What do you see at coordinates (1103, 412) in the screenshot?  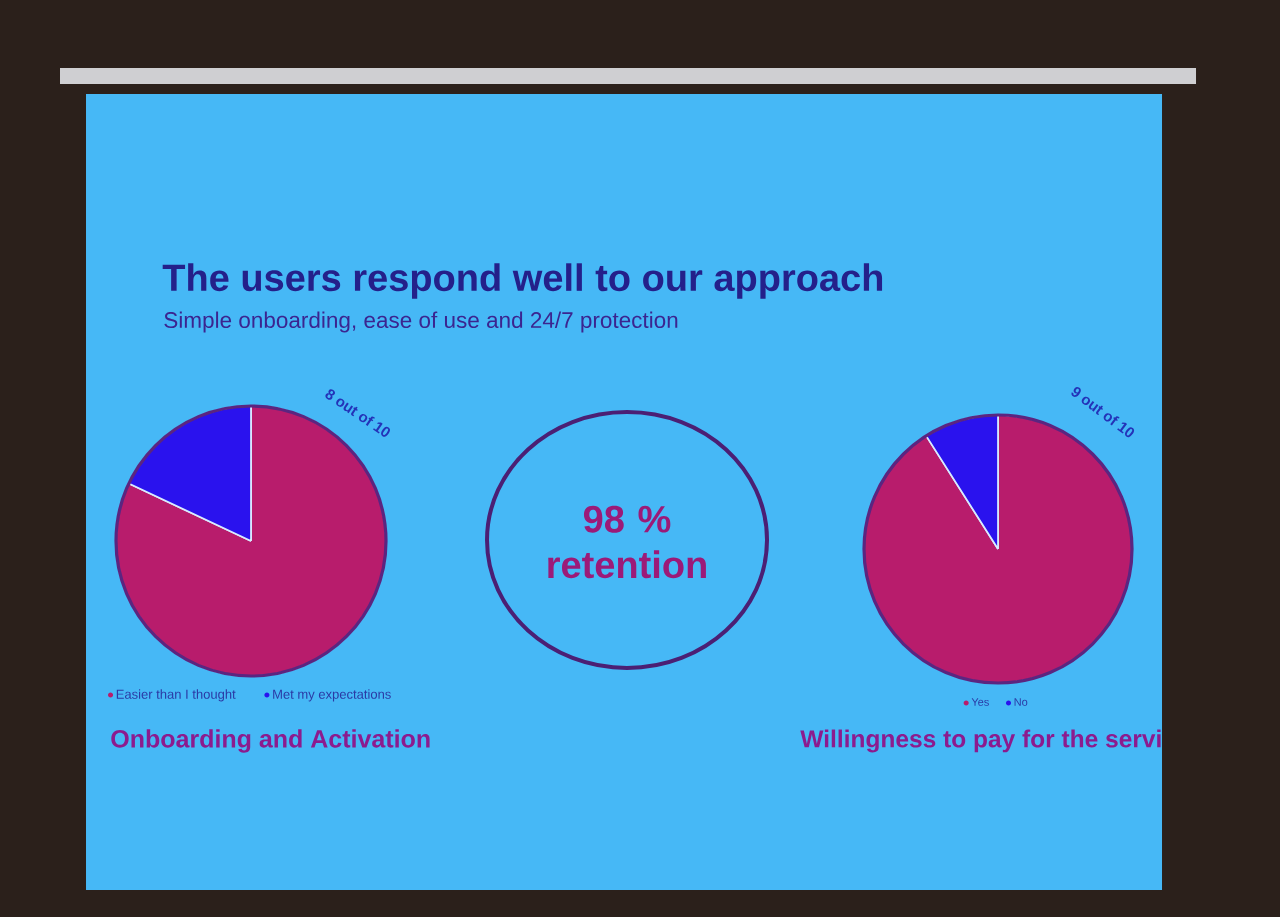 I see `text: 9 out of 10` at bounding box center [1103, 412].